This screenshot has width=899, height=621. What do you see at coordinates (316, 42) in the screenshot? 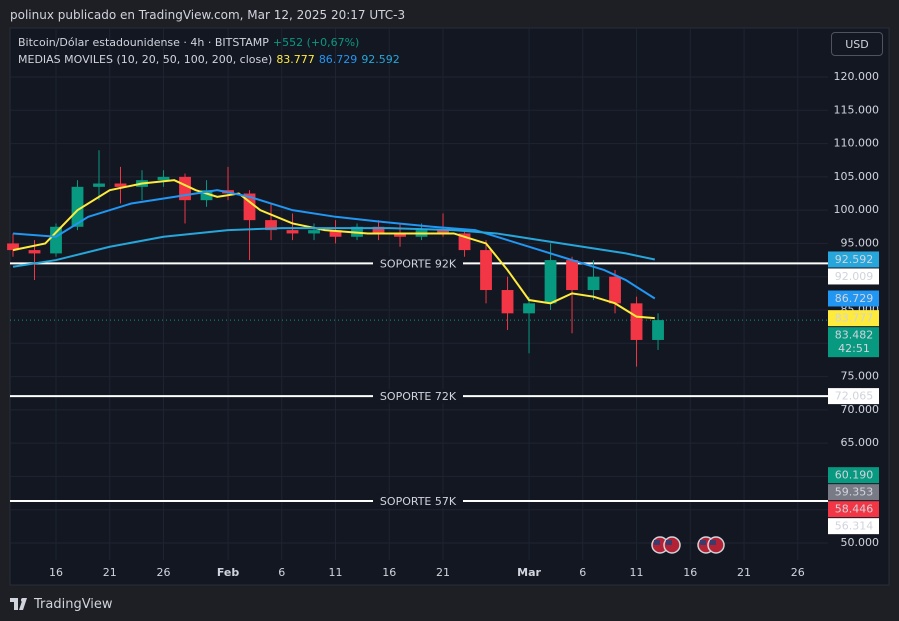
I see `change: +552 (+0,67%)` at bounding box center [316, 42].